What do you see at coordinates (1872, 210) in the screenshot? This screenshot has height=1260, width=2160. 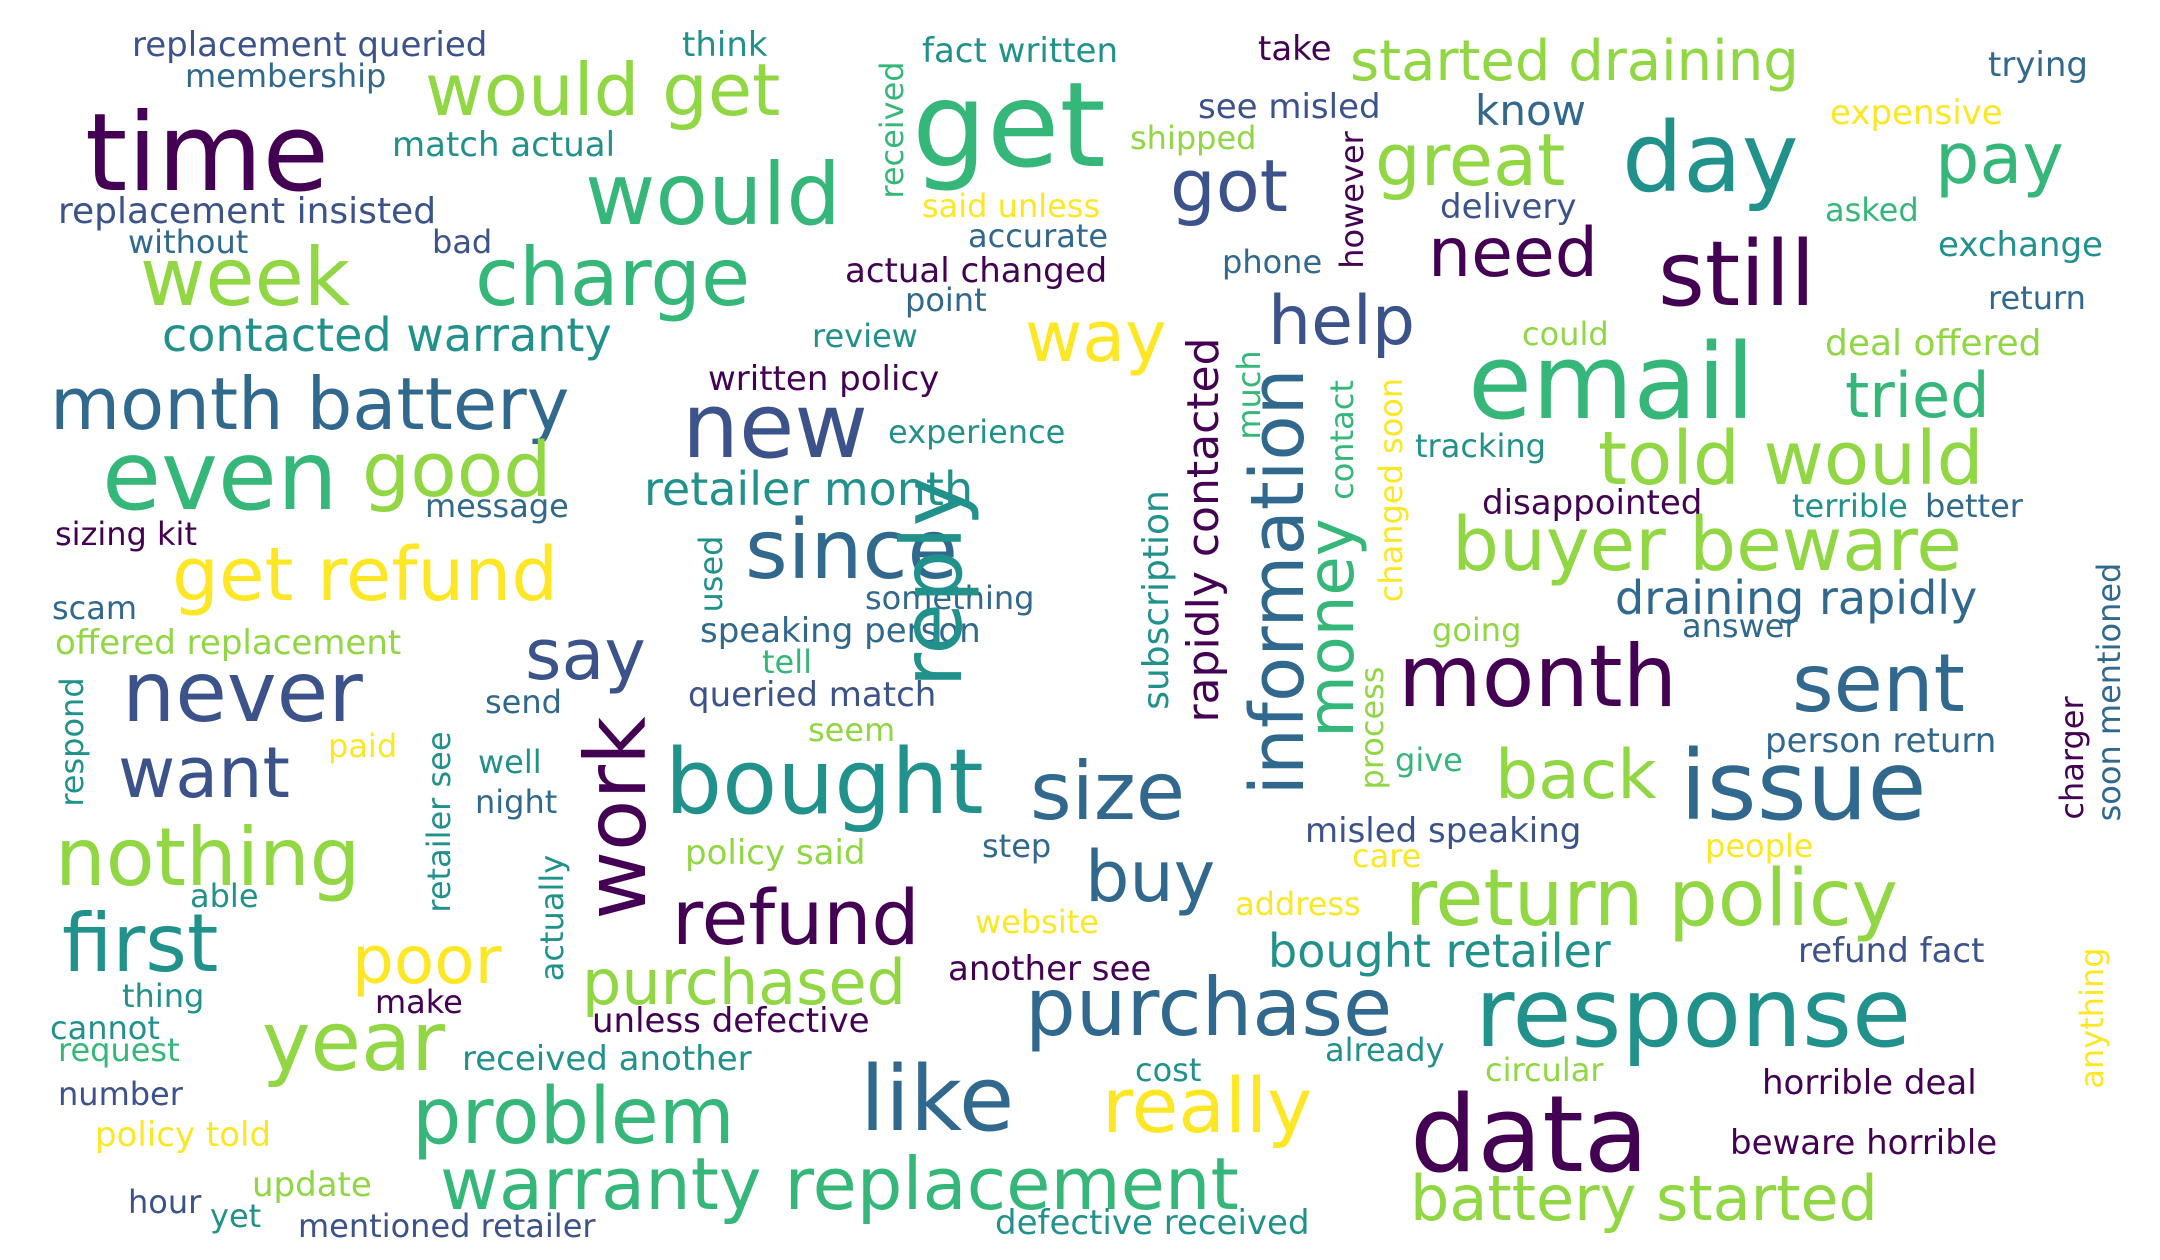 I see `word-asked: asked` at bounding box center [1872, 210].